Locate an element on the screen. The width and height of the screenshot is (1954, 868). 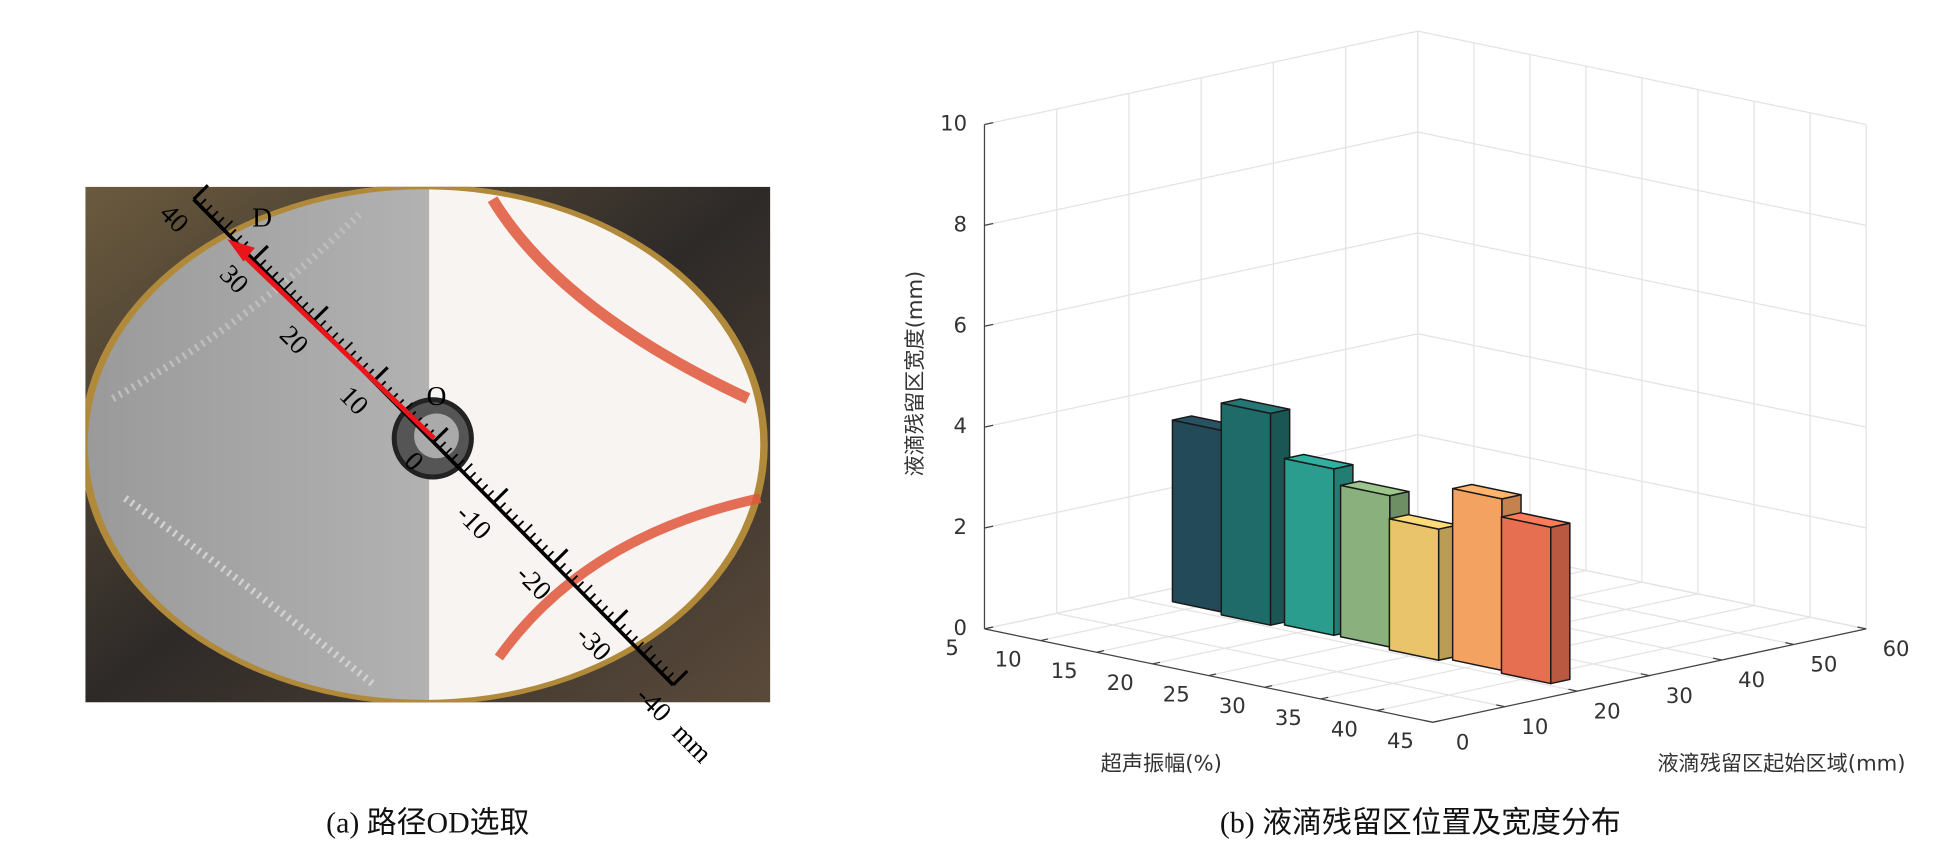
x-tick-label: 25 is located at coordinates (1176, 694).